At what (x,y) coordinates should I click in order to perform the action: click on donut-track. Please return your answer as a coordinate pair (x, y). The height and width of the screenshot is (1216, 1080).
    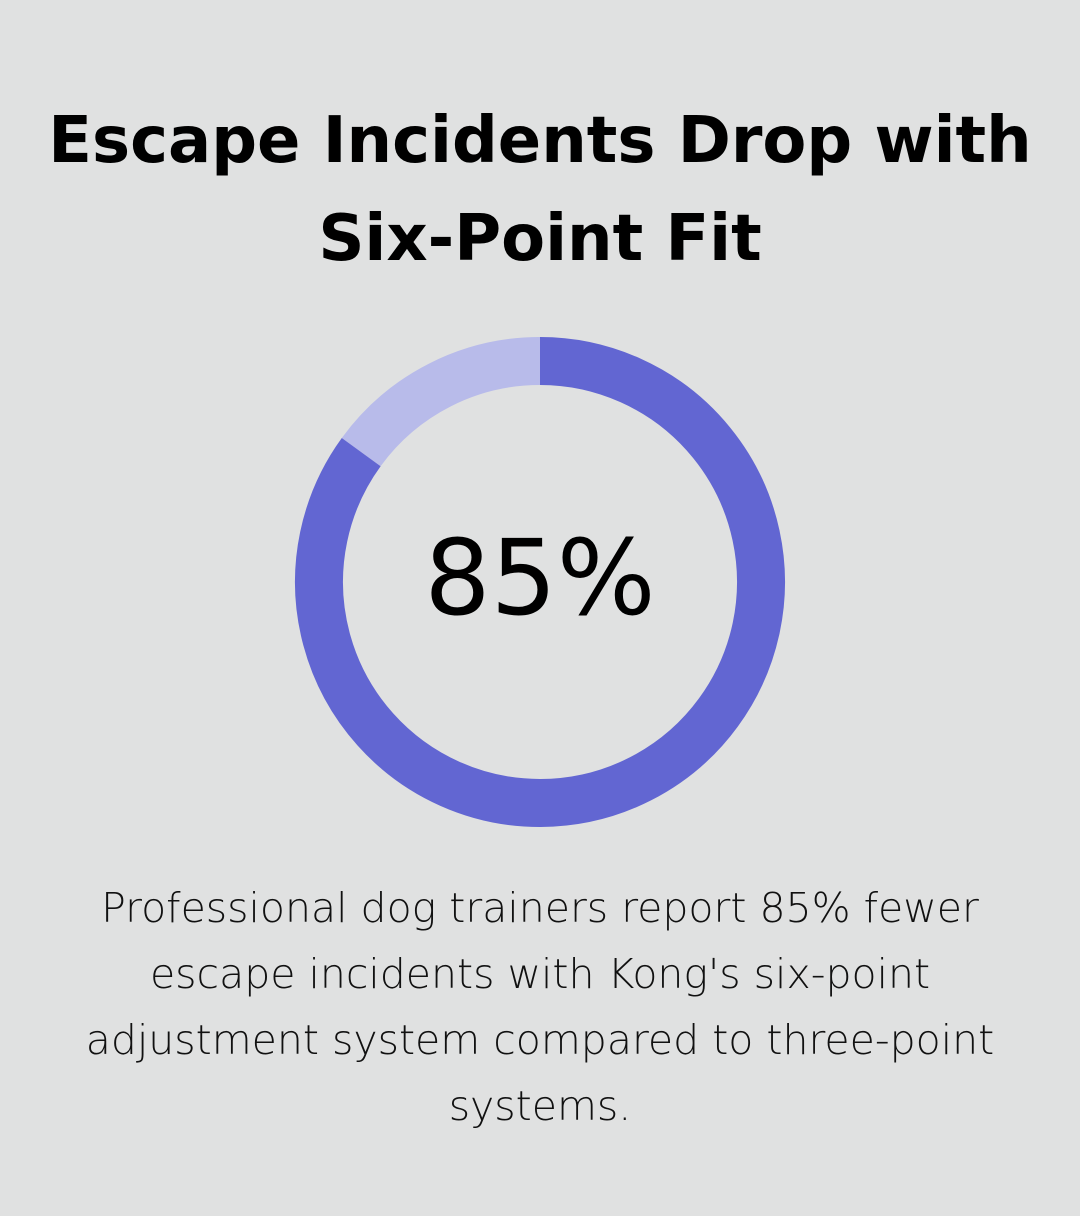
    Looking at the image, I should click on (441, 402).